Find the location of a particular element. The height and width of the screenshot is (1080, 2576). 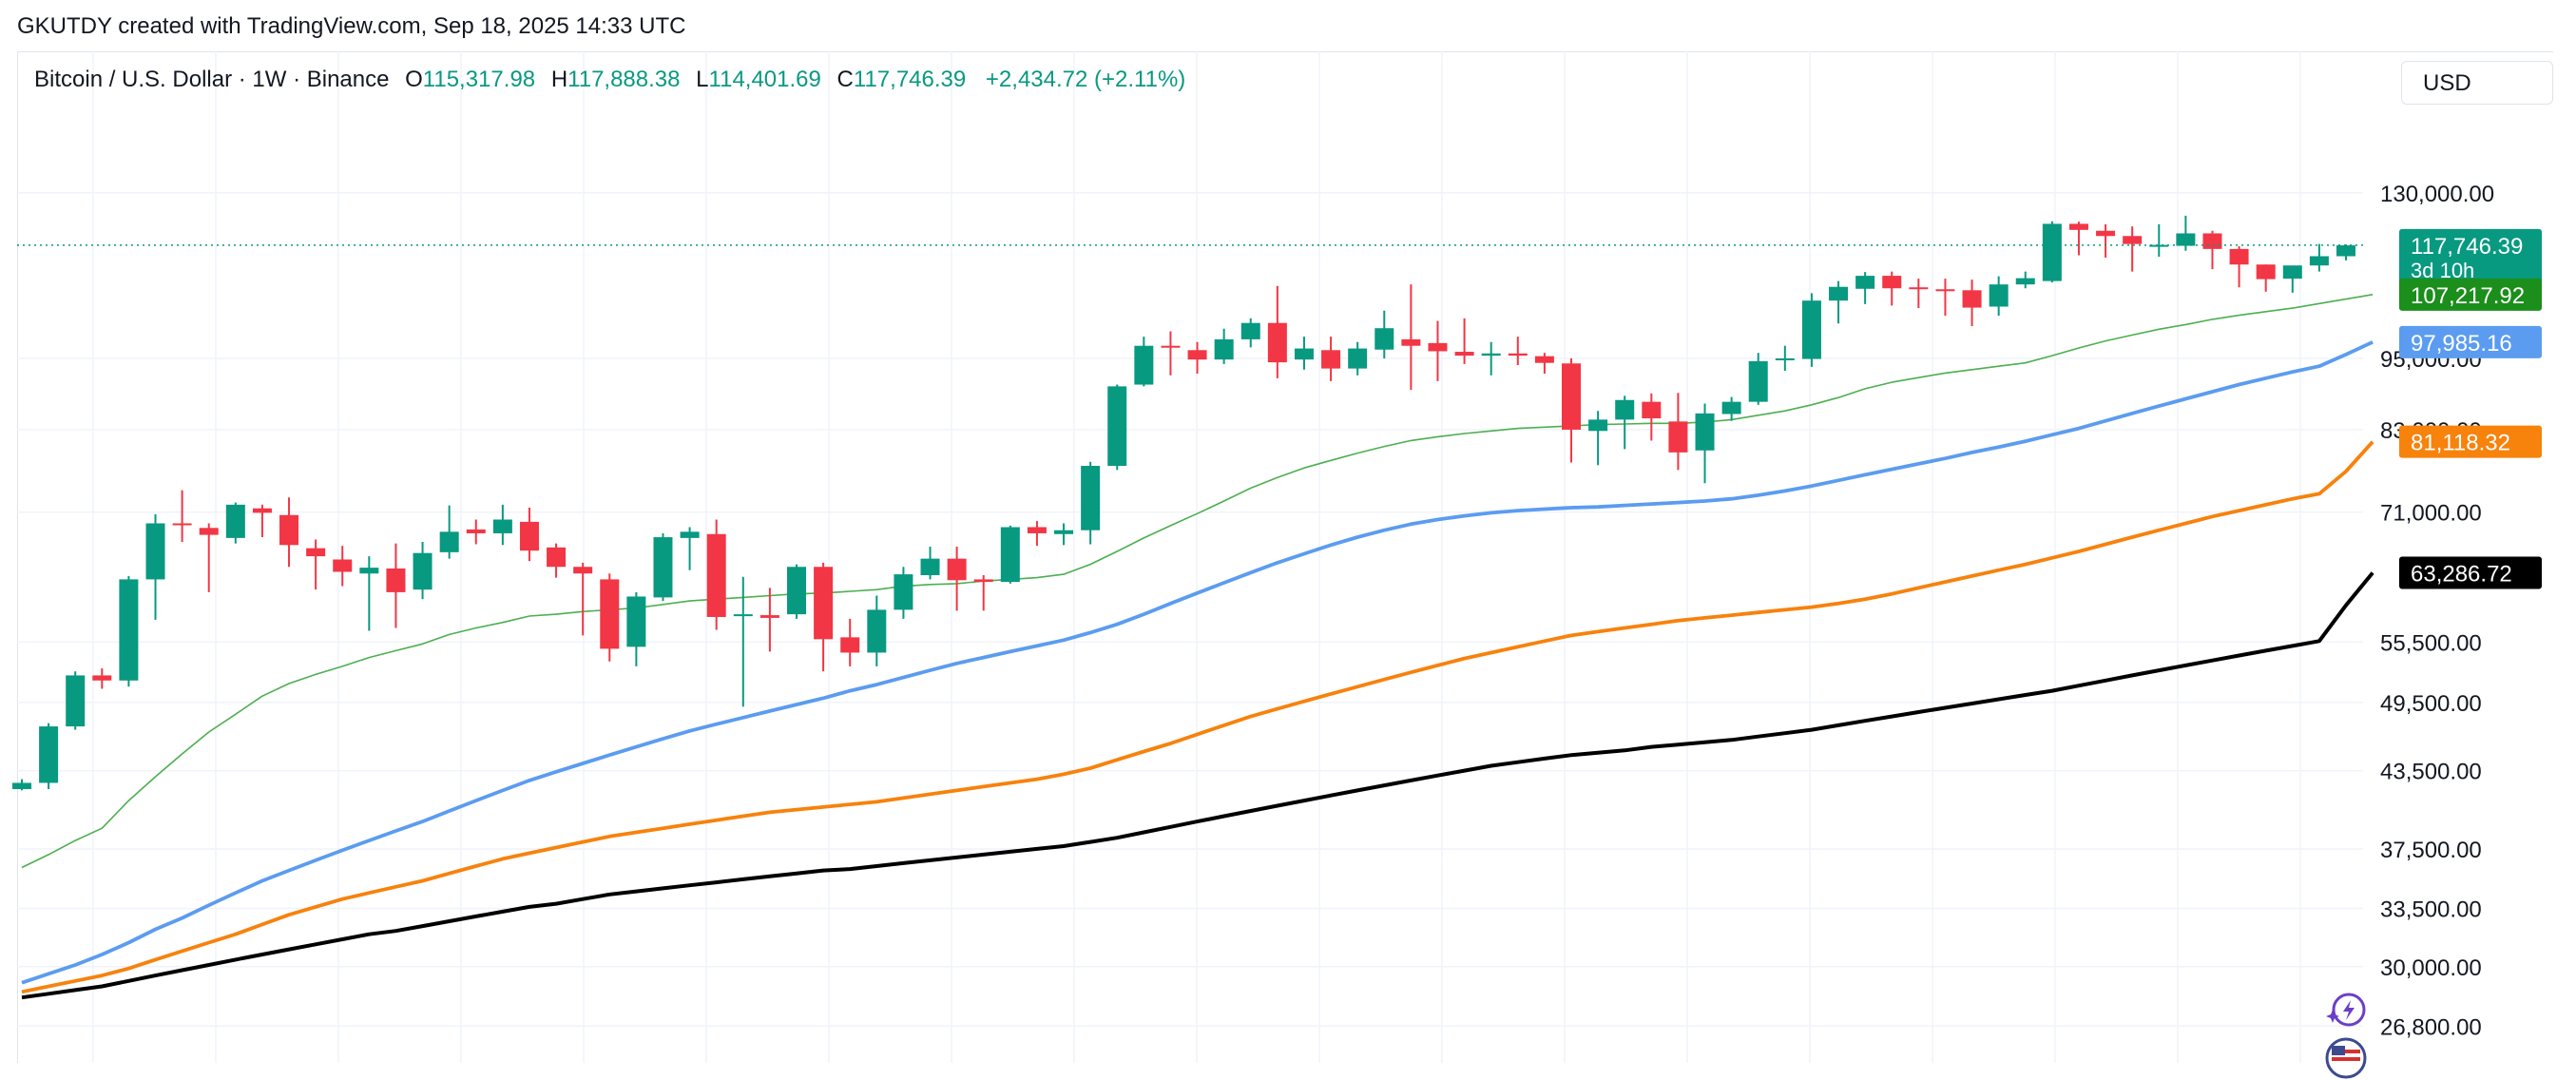

ma-badge-3-text: 63,286.72 is located at coordinates (2462, 574).